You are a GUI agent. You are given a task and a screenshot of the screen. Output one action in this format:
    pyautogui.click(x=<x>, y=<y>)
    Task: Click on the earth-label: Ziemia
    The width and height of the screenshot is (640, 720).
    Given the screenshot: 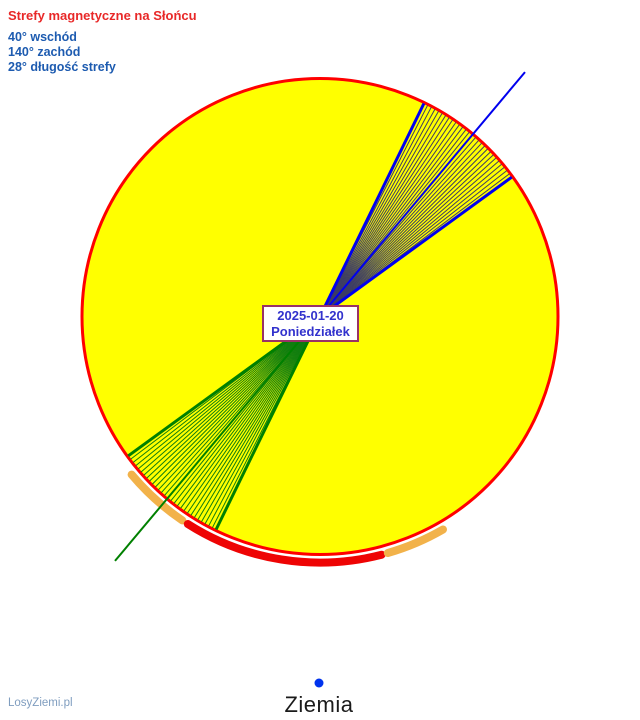 What is the action you would take?
    pyautogui.click(x=319, y=704)
    